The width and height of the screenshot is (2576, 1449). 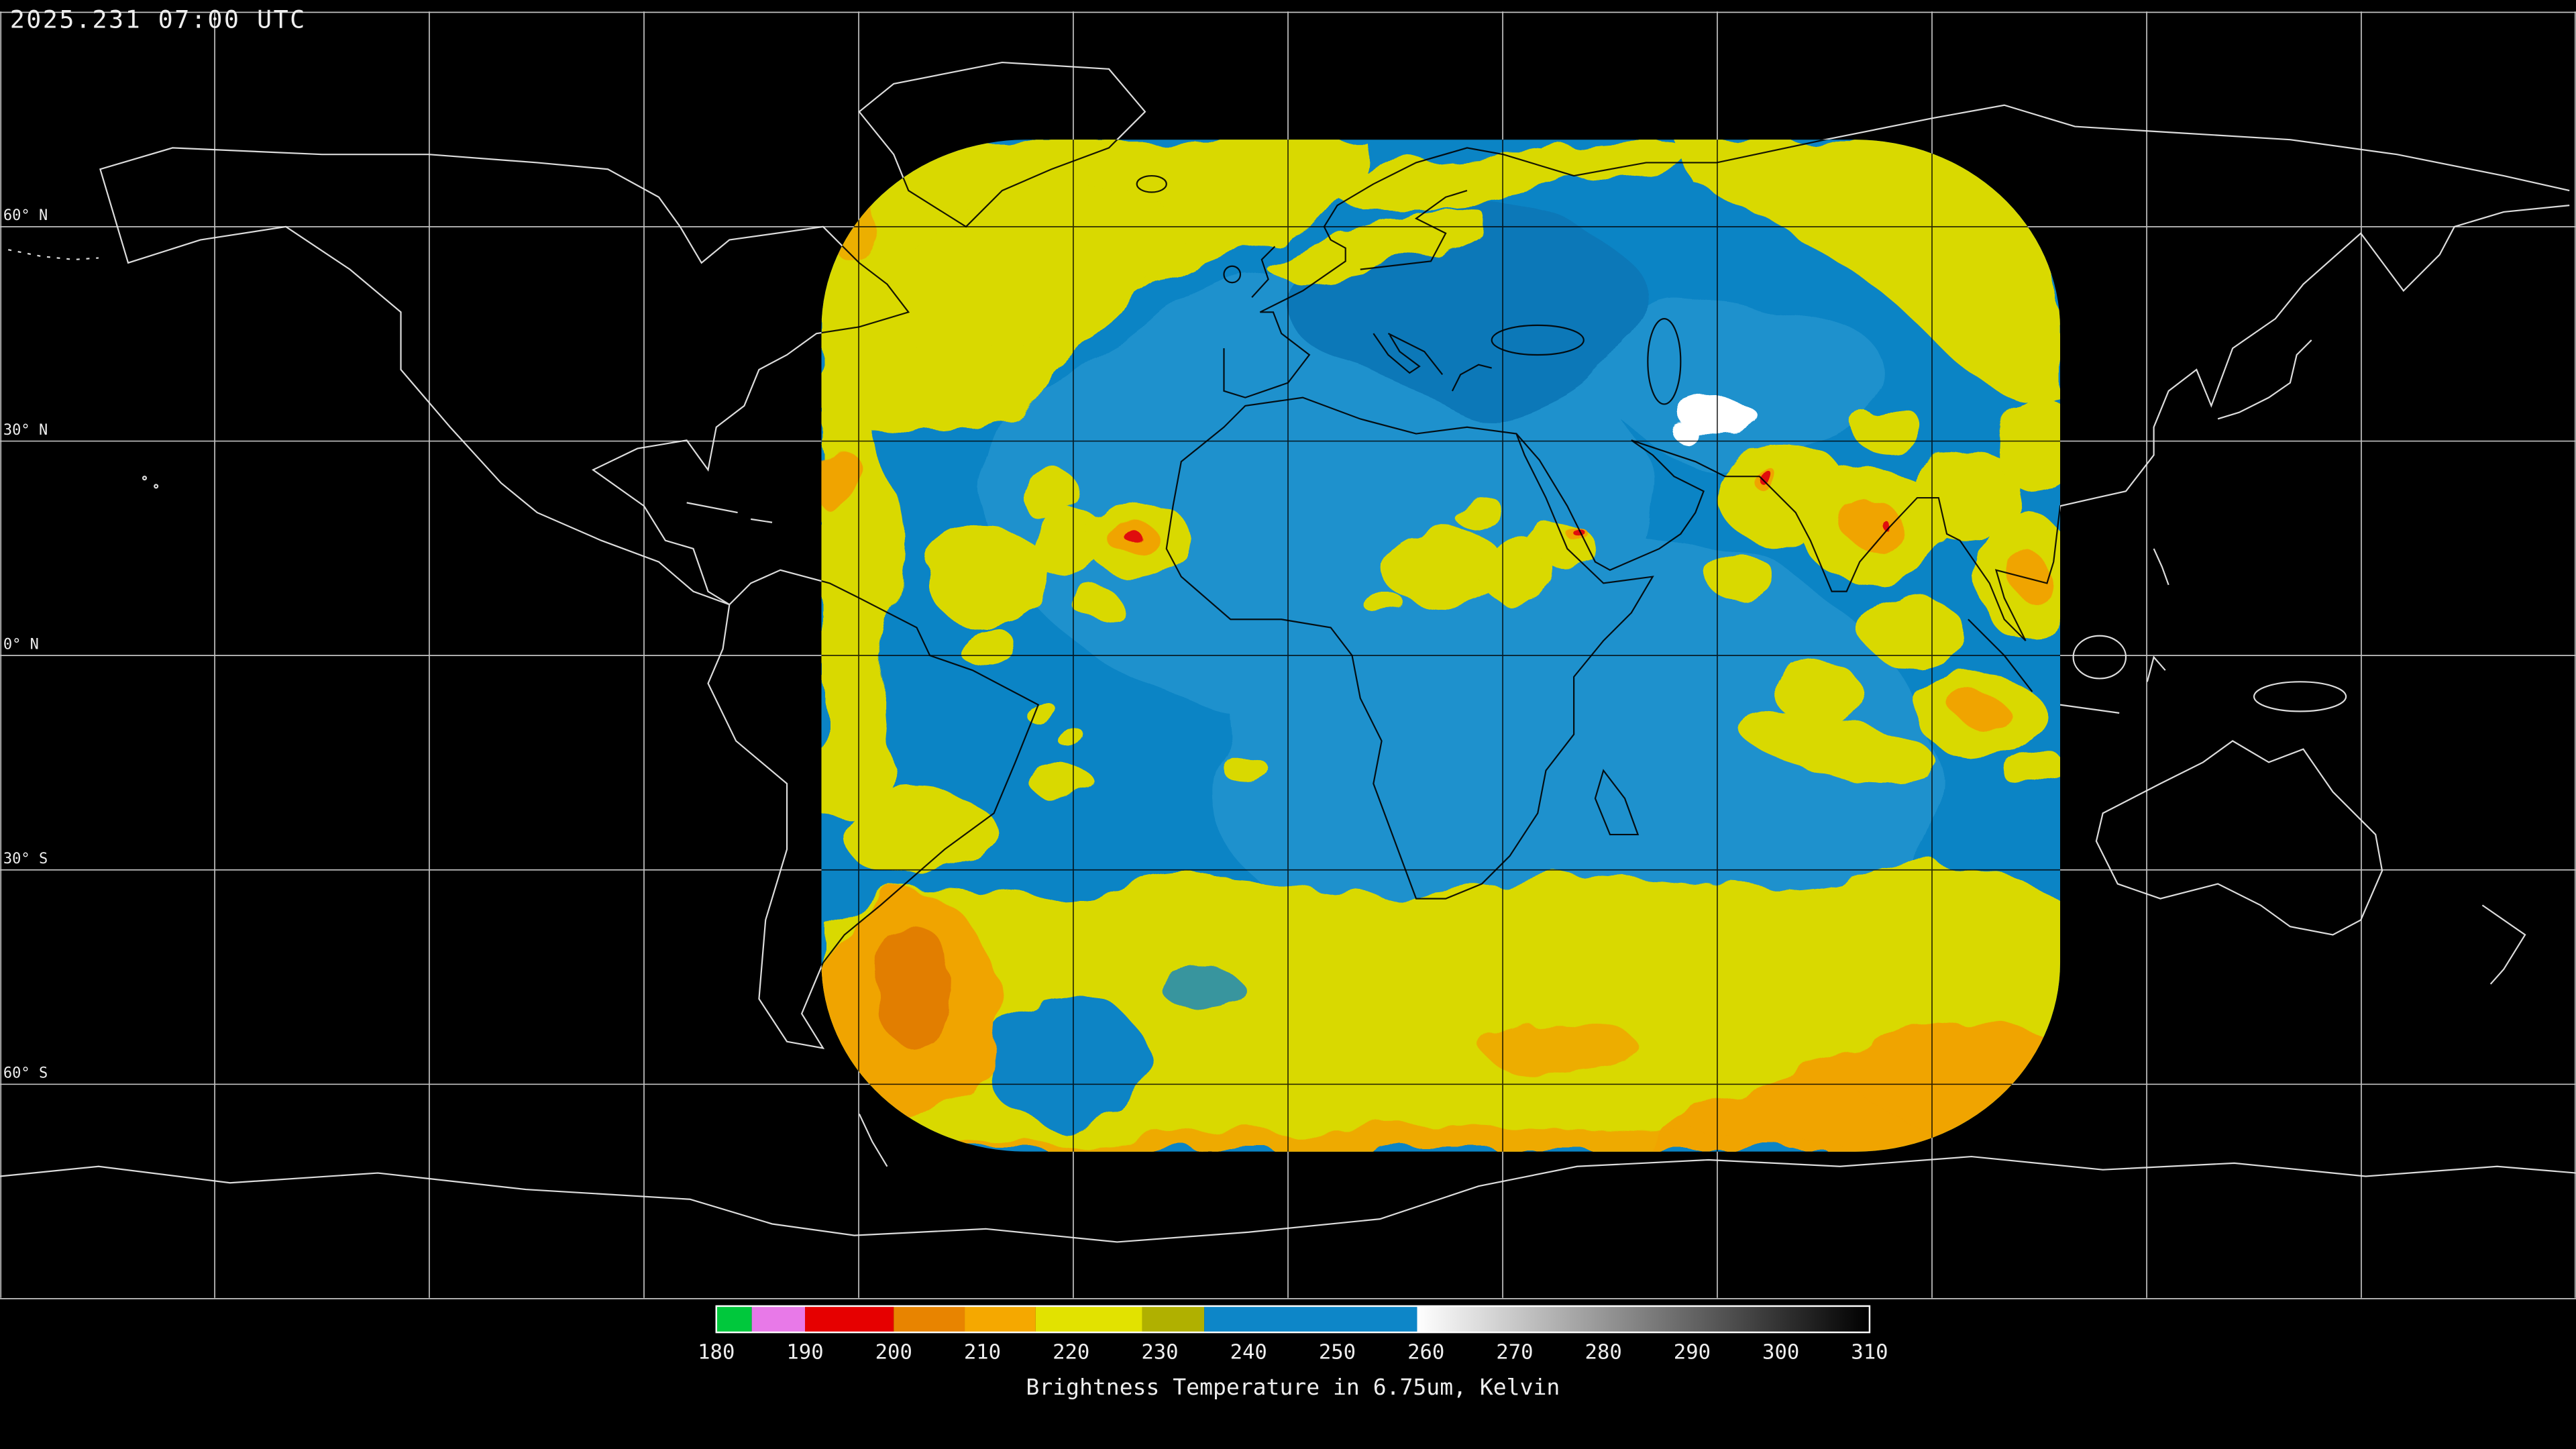 I want to click on colorbar-segment-yellow, so click(x=1088, y=1319).